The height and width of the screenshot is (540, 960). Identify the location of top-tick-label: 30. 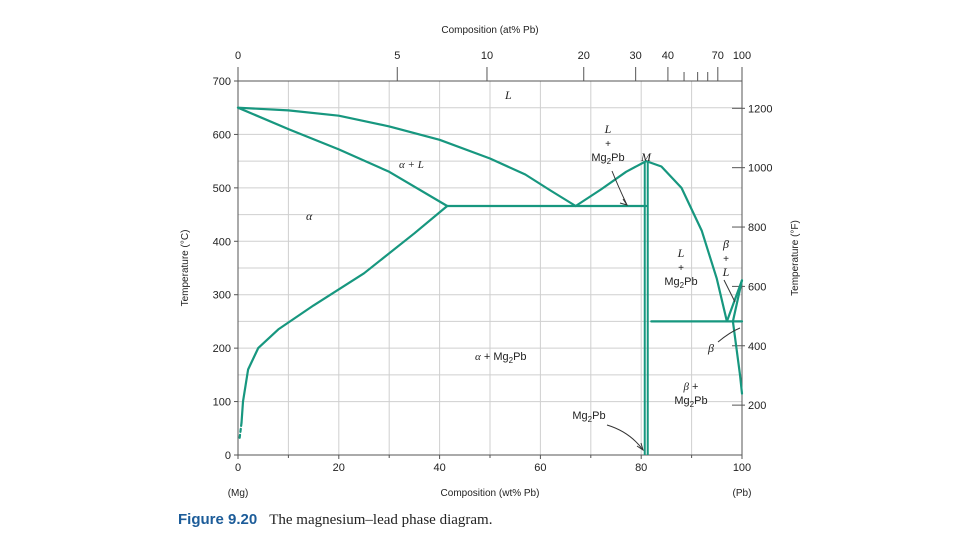
(636, 56).